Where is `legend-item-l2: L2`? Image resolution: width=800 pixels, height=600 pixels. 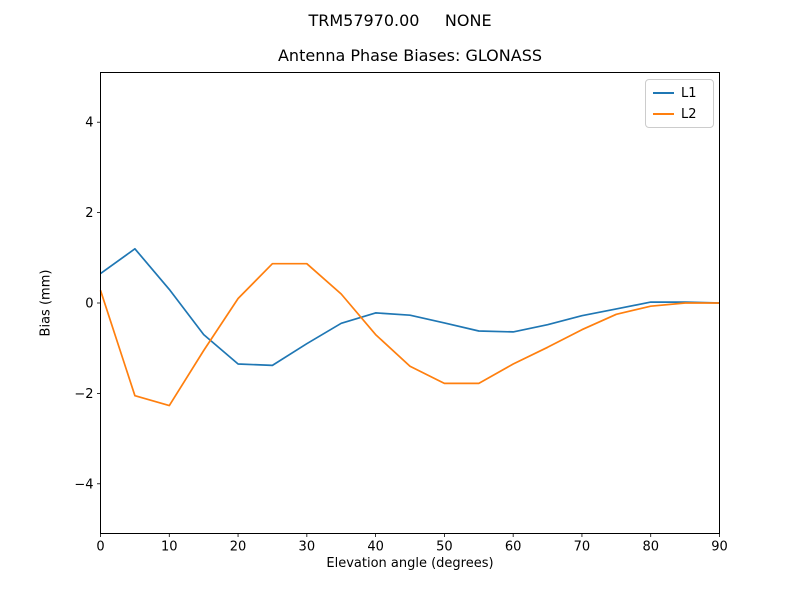 legend-item-l2: L2 is located at coordinates (683, 114).